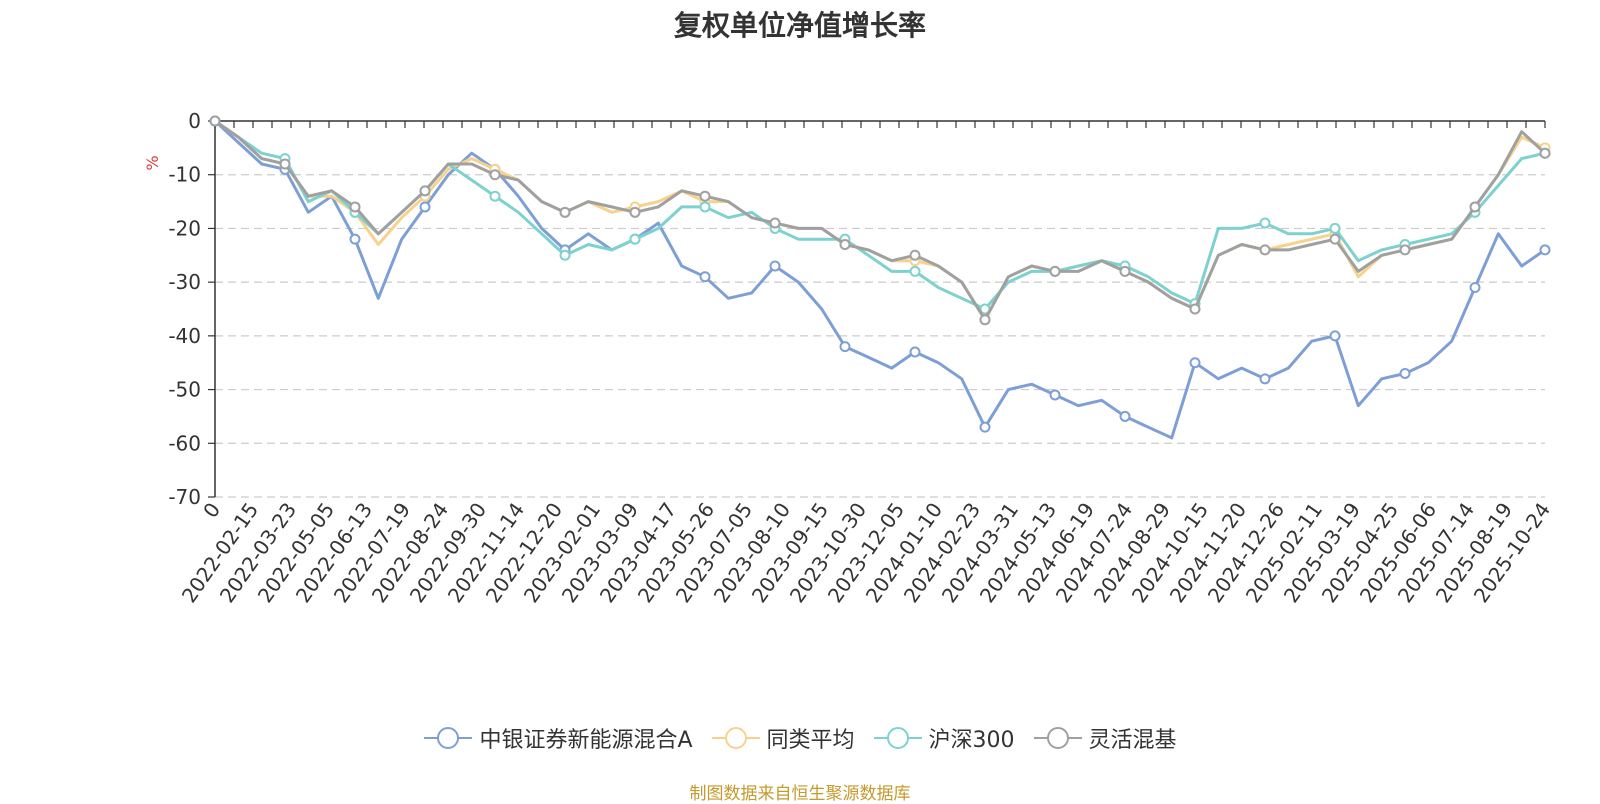 This screenshot has height=804, width=1600. Describe the element at coordinates (586, 740) in the screenshot. I see `legend-label: 中银证券新能源混合A` at that location.